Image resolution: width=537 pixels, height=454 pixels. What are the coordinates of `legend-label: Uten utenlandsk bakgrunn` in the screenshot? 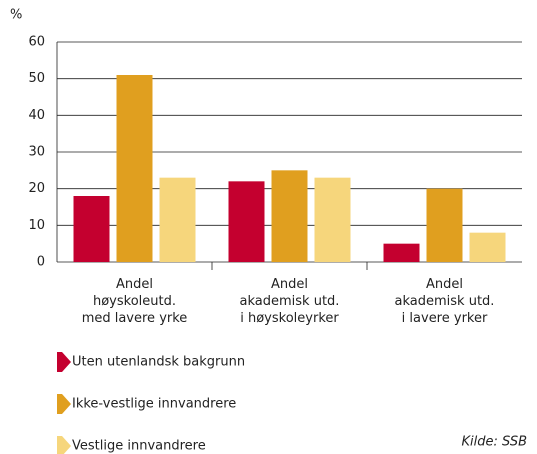 It's located at (158, 362).